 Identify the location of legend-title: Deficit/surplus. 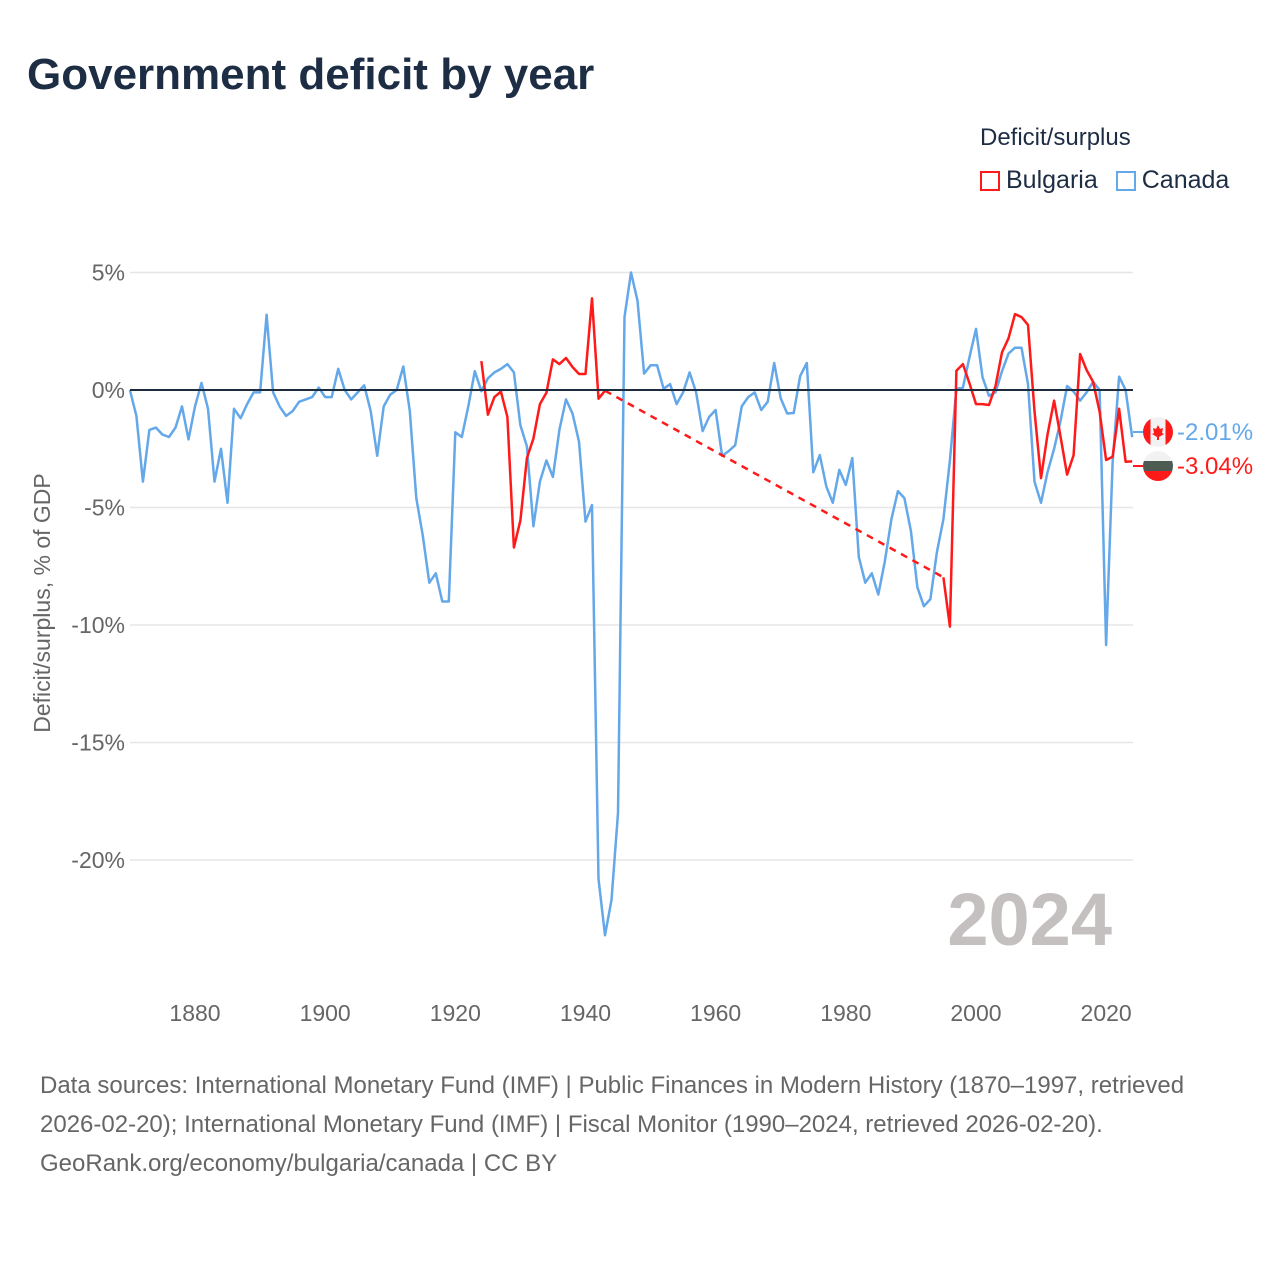
(1055, 137).